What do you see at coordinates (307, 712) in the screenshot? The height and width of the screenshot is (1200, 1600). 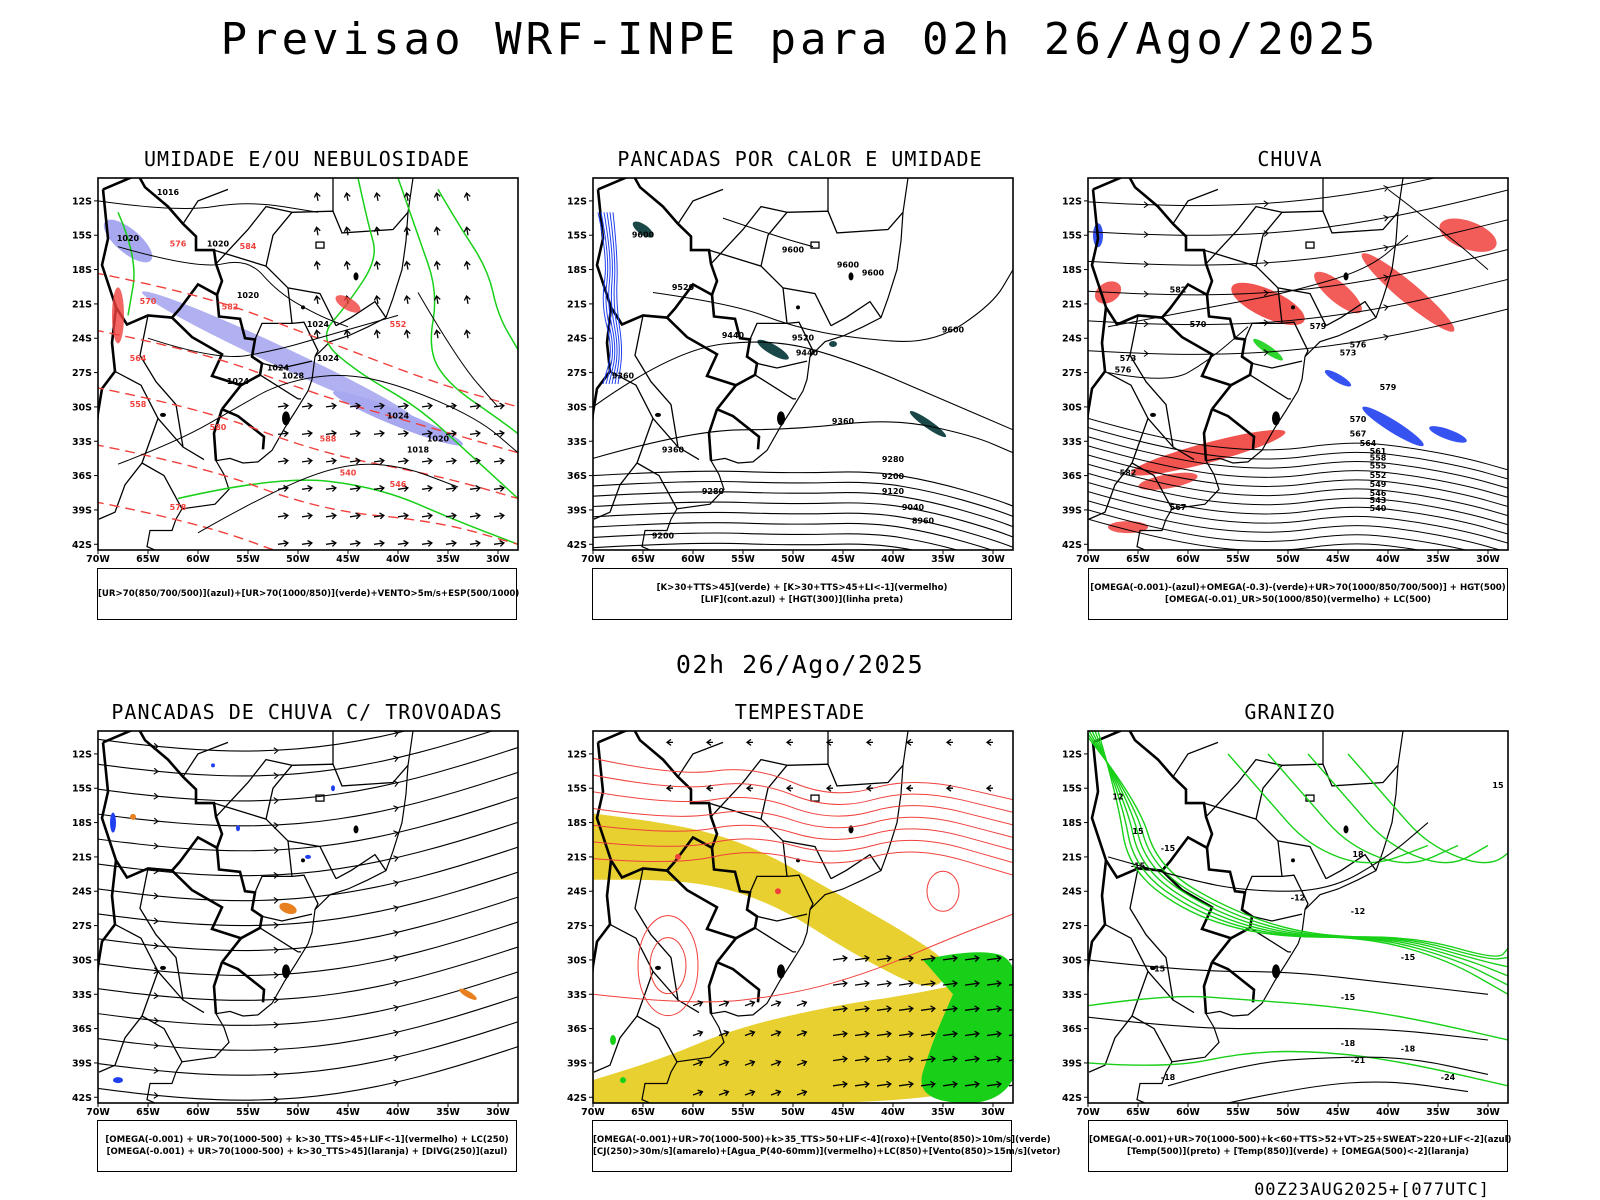 I see `panel-title-trovoadas: PANCADAS DE CHUVA C/ TROVOADAS` at bounding box center [307, 712].